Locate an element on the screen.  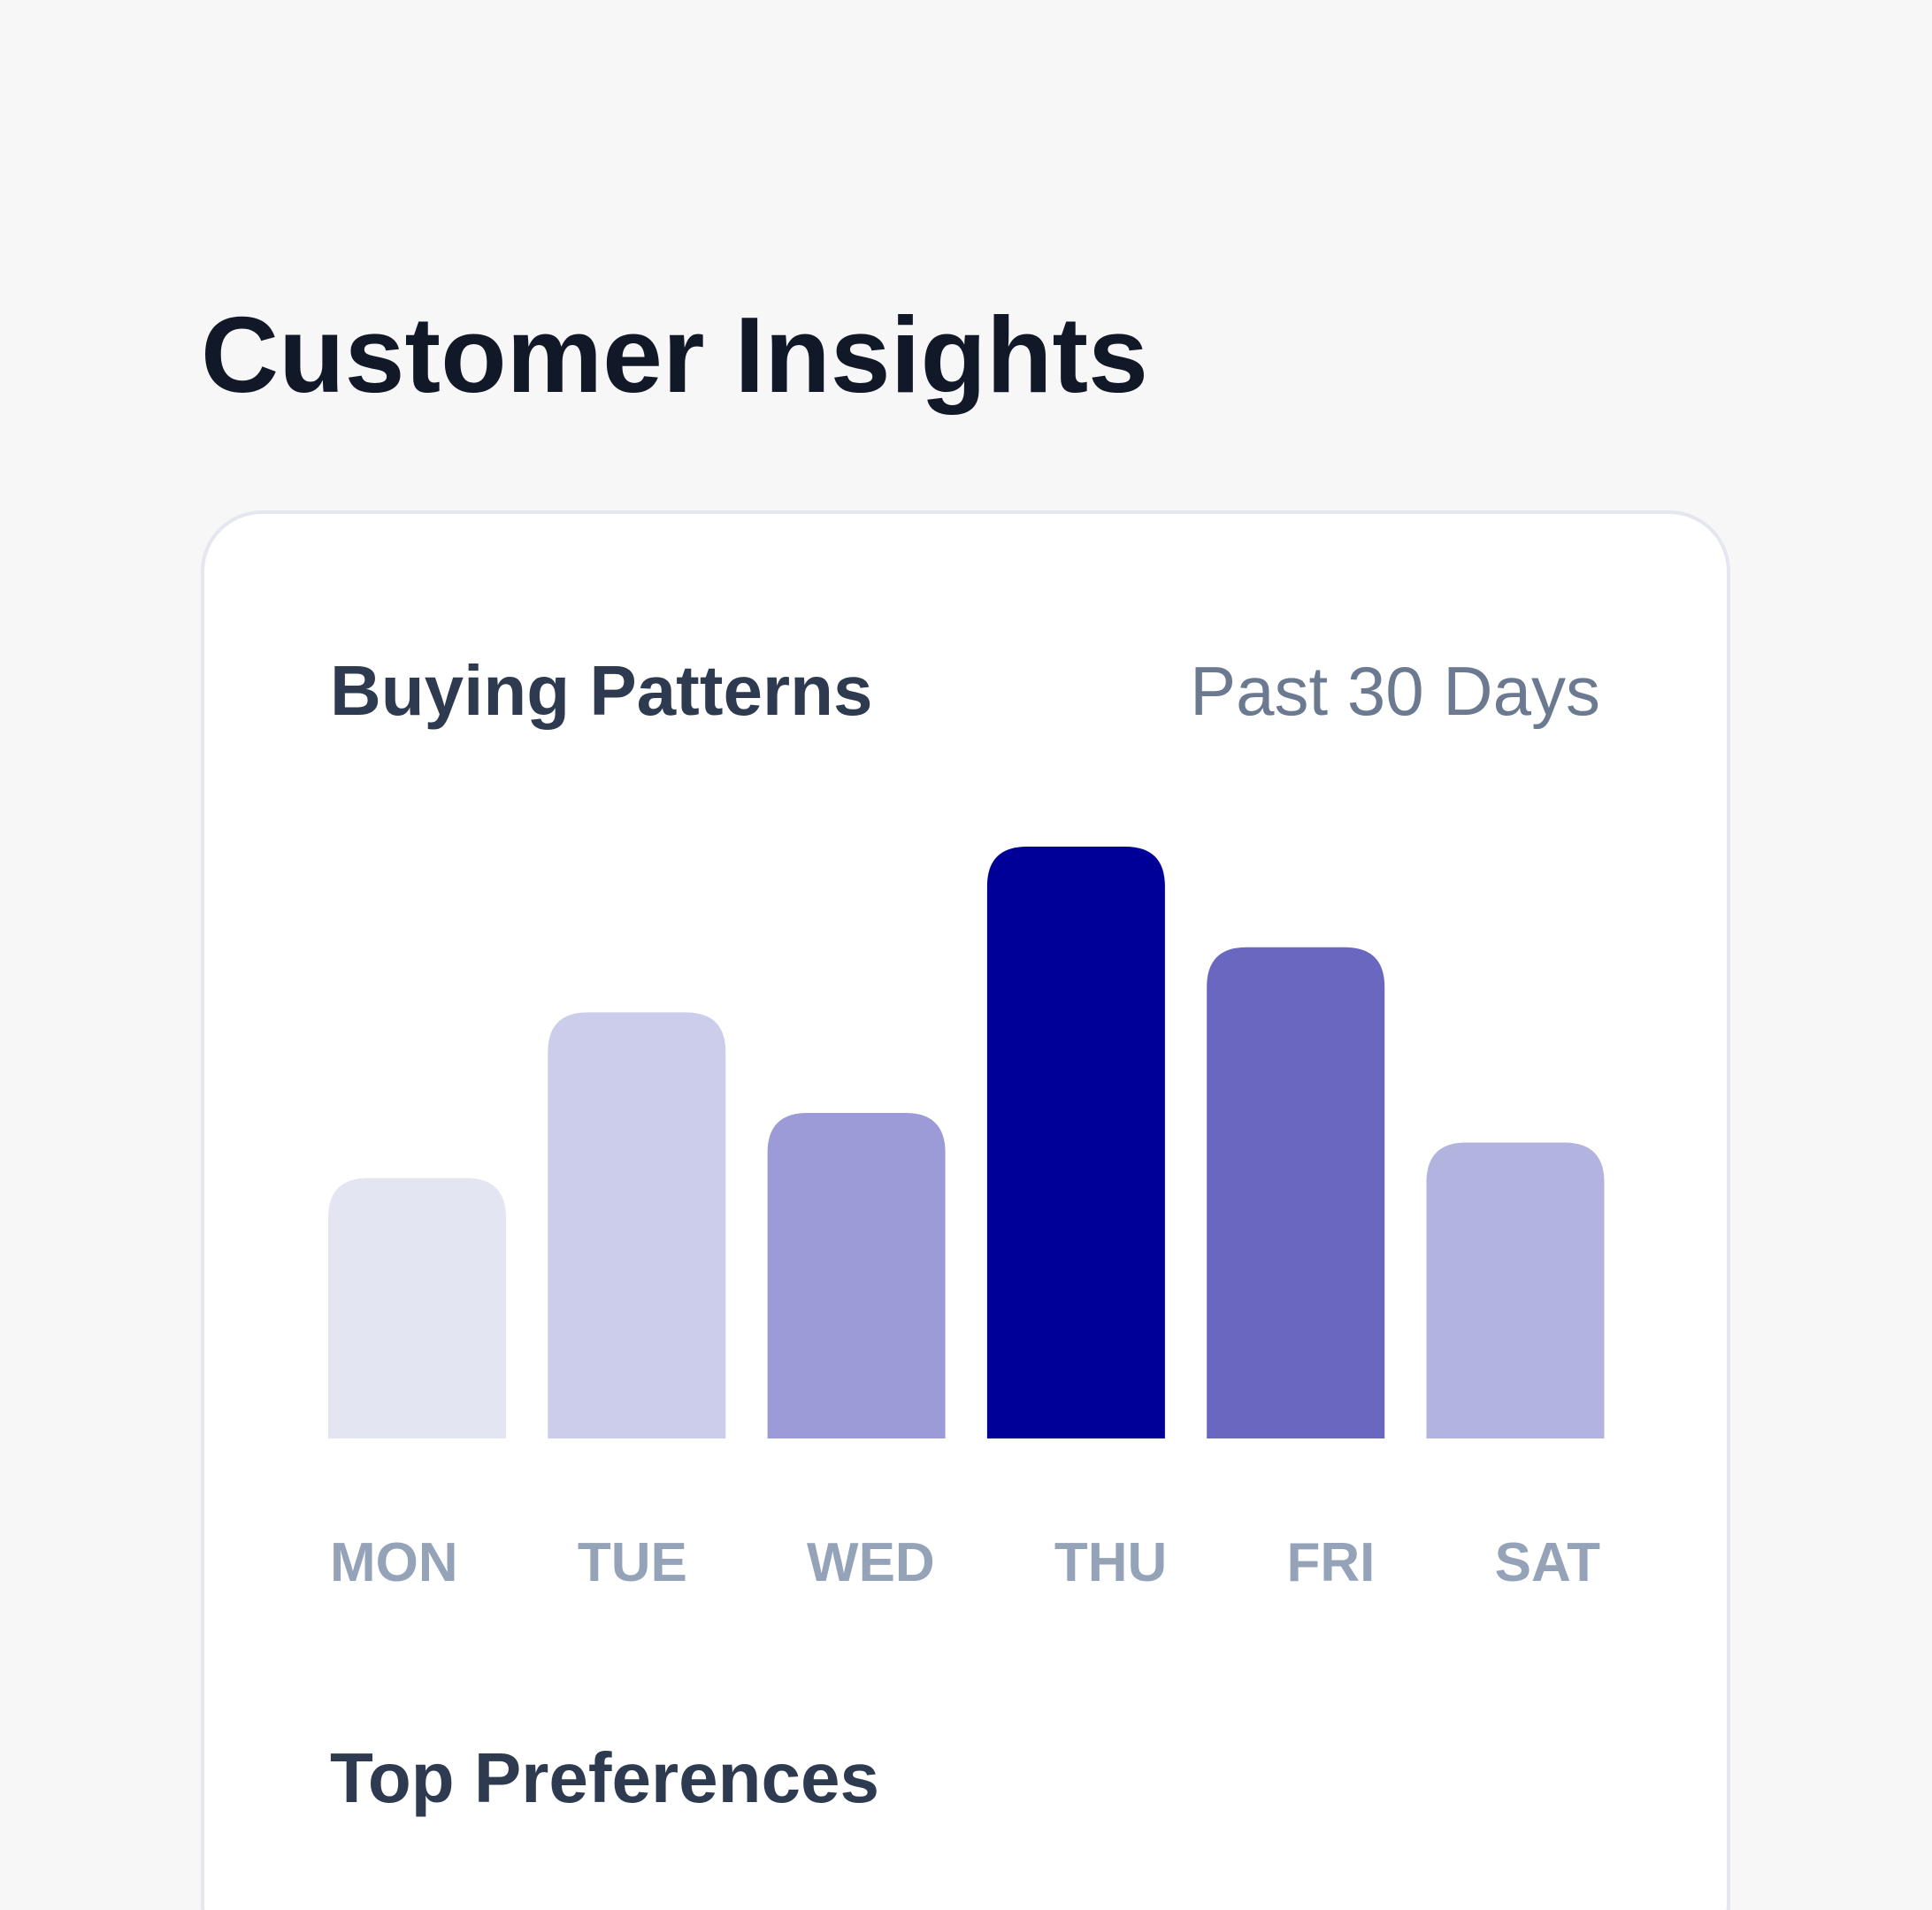
page-title: Customer Insights is located at coordinates (674, 355).